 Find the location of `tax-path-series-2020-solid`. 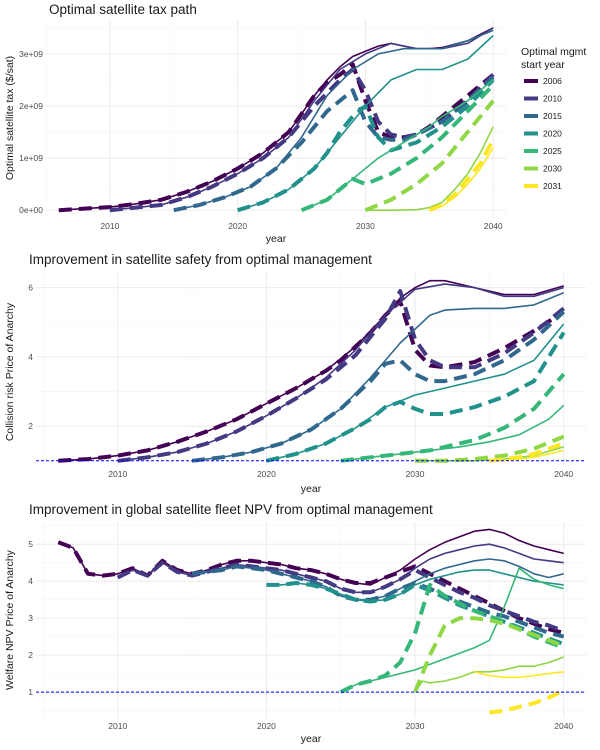

tax-path-series-2020-solid is located at coordinates (365, 123).